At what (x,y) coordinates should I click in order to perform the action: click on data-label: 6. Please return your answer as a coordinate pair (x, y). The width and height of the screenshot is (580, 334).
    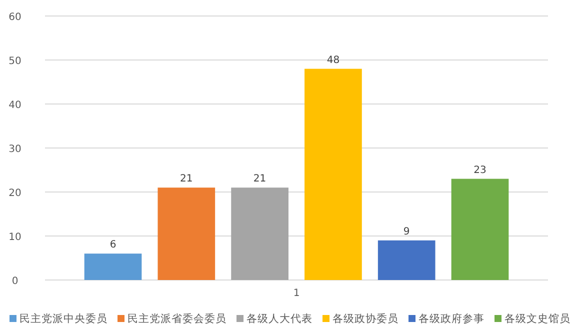
    Looking at the image, I should click on (113, 245).